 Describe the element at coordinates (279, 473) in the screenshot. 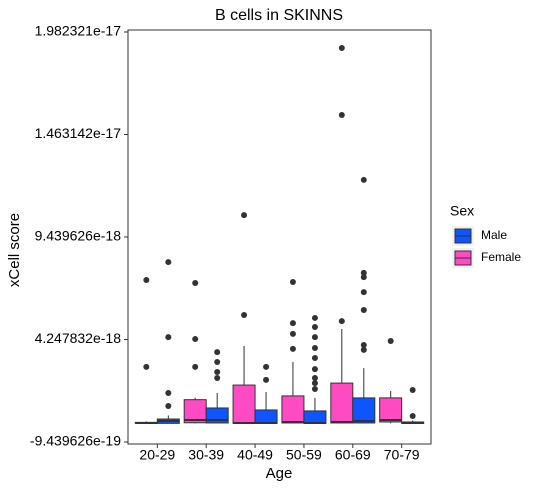

I see `x-axis-label: Age` at that location.